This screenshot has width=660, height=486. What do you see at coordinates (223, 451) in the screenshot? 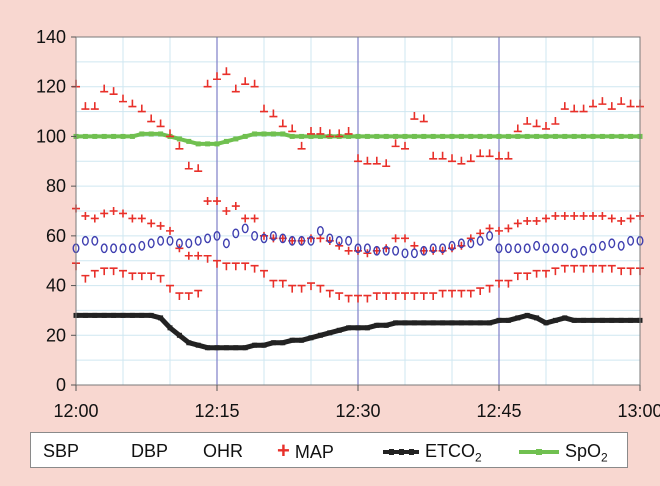
I see `legend-label-ohr: OHR` at bounding box center [223, 451].